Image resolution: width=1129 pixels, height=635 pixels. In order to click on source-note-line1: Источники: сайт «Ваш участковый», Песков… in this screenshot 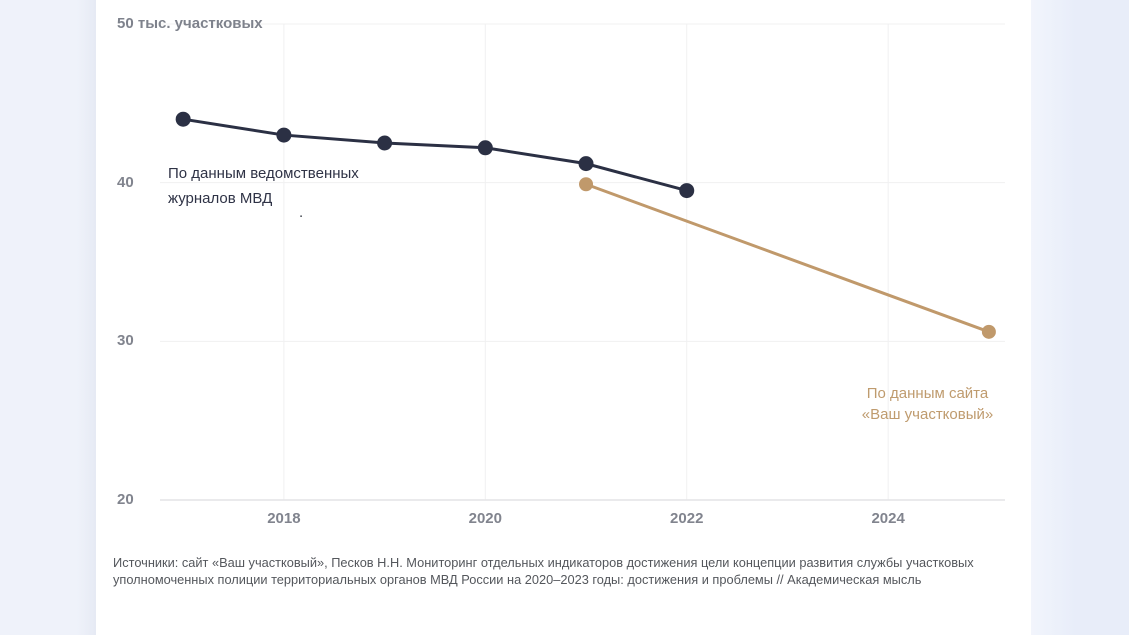, I will do `click(543, 562)`.